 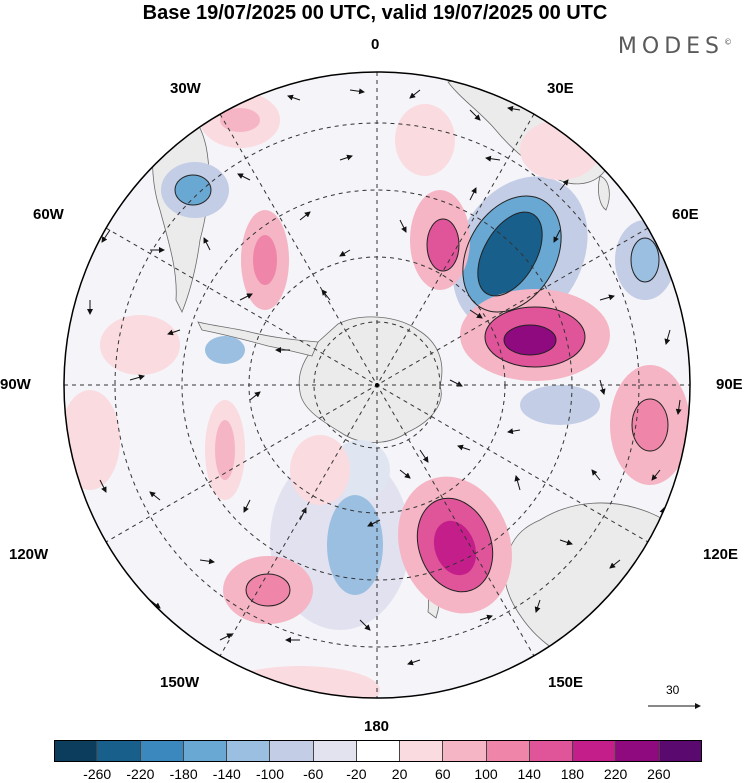 What do you see at coordinates (566, 682) in the screenshot?
I see `lon-label-150e: 150E` at bounding box center [566, 682].